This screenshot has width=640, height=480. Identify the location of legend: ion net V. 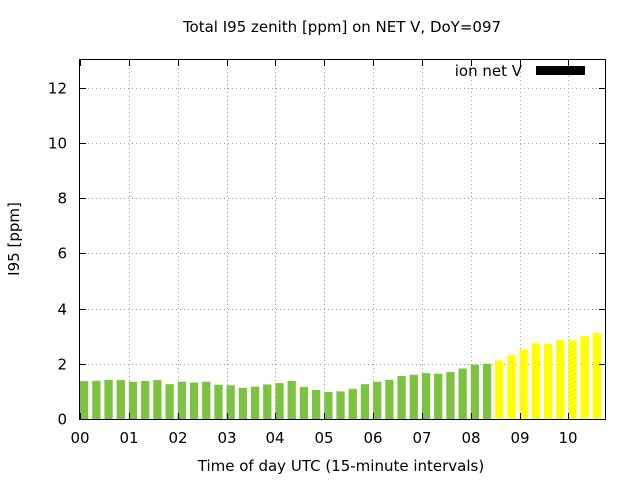
(520, 71).